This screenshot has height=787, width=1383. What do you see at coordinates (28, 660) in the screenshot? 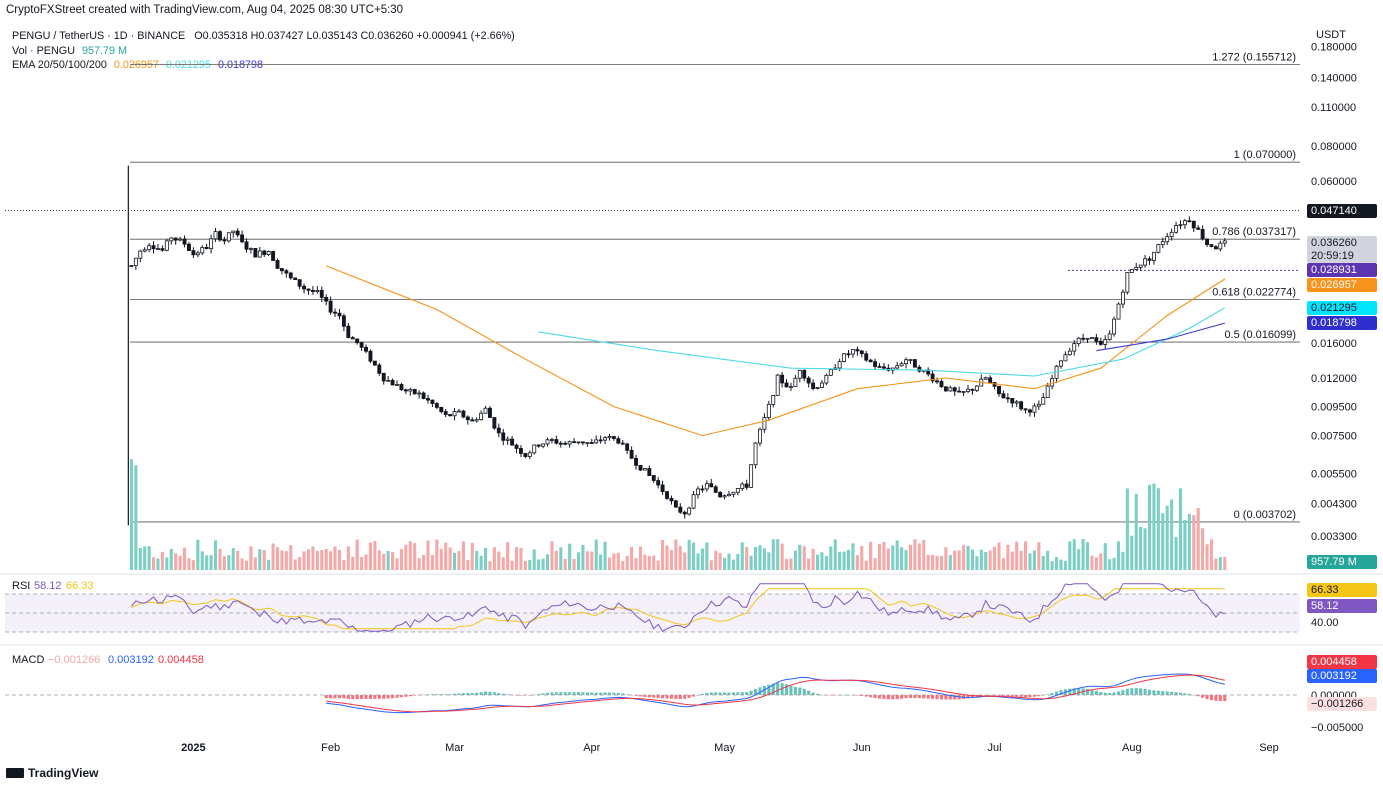
I see `macd-label: MACD` at bounding box center [28, 660].